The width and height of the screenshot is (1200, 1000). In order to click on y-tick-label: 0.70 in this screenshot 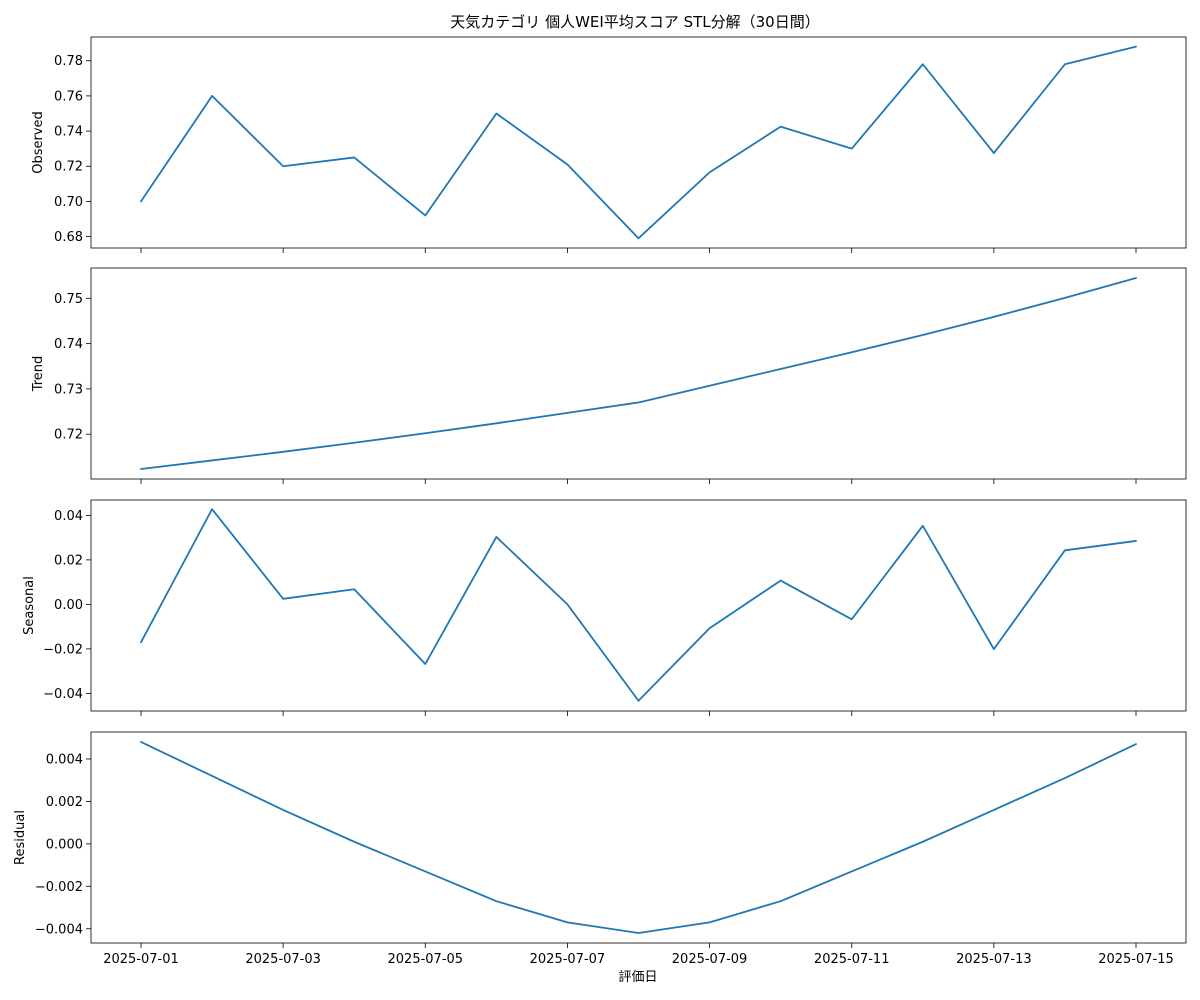, I will do `click(68, 202)`.